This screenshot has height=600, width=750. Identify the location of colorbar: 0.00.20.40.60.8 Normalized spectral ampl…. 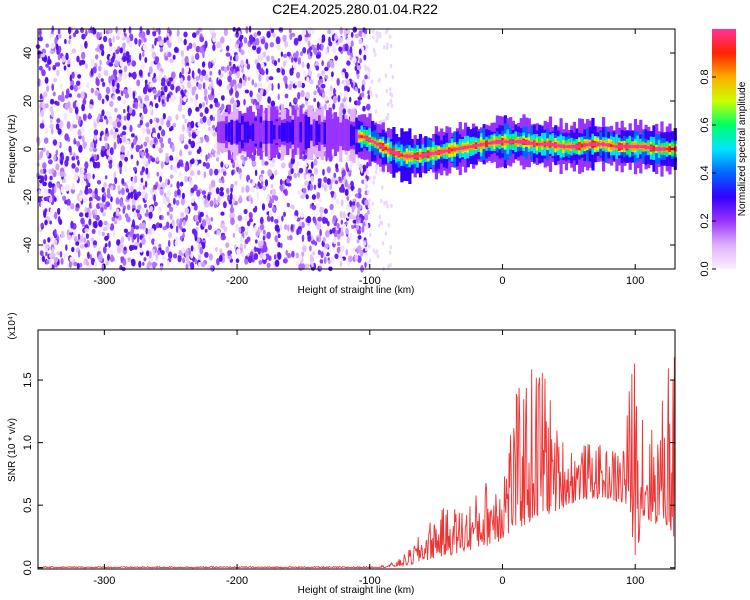
(723, 153).